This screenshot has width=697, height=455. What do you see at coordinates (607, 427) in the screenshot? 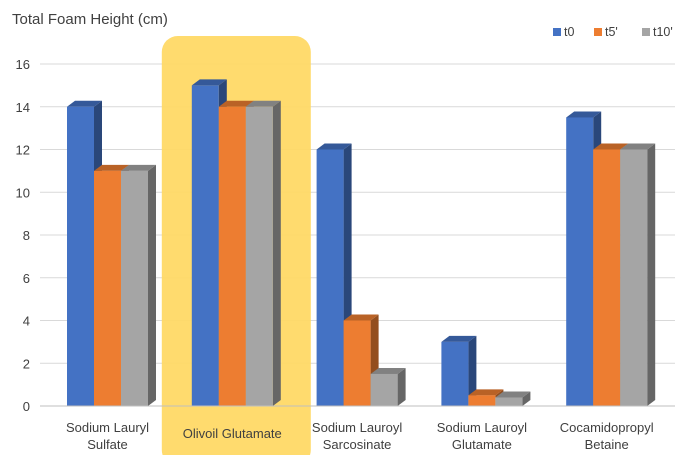
I see `category-label: Cocamidopropyl` at bounding box center [607, 427].